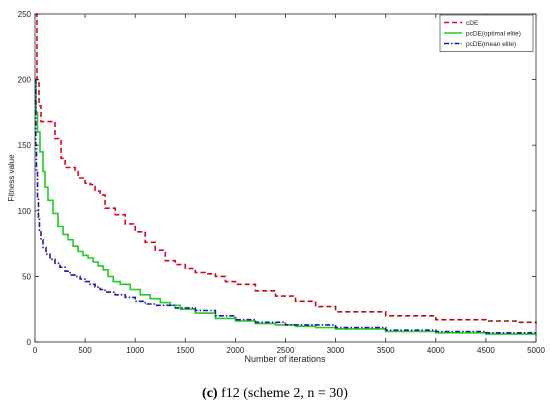  I want to click on x-tick-label: 3000, so click(336, 350).